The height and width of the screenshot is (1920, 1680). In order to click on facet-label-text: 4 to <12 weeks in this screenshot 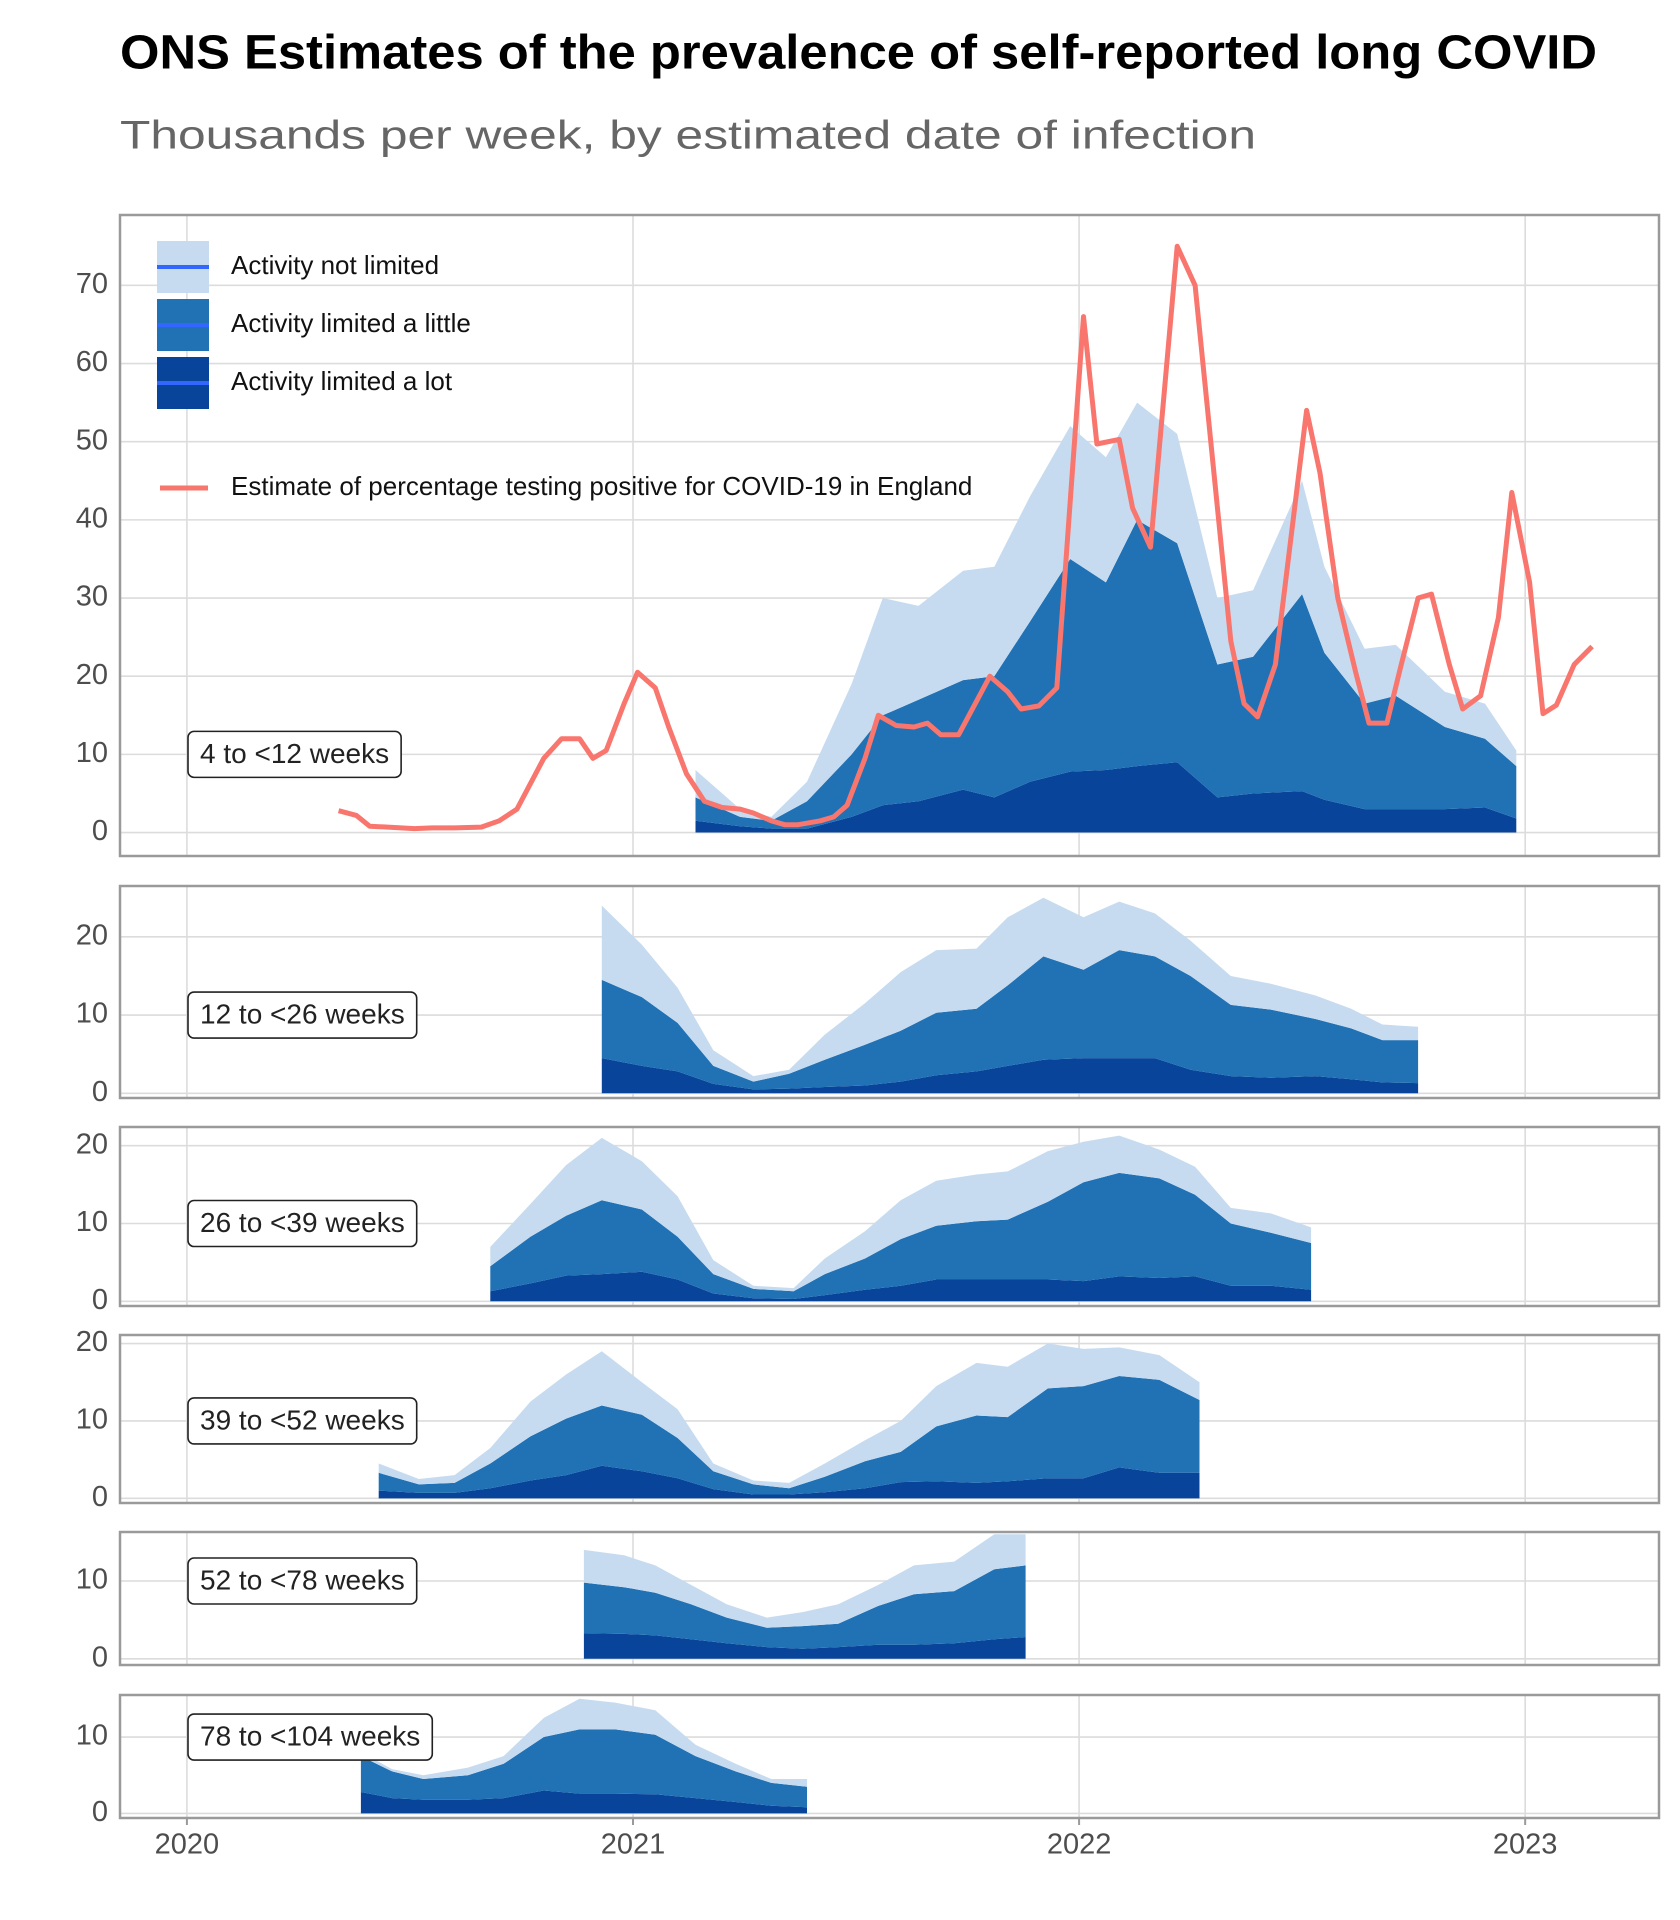, I will do `click(294, 753)`.